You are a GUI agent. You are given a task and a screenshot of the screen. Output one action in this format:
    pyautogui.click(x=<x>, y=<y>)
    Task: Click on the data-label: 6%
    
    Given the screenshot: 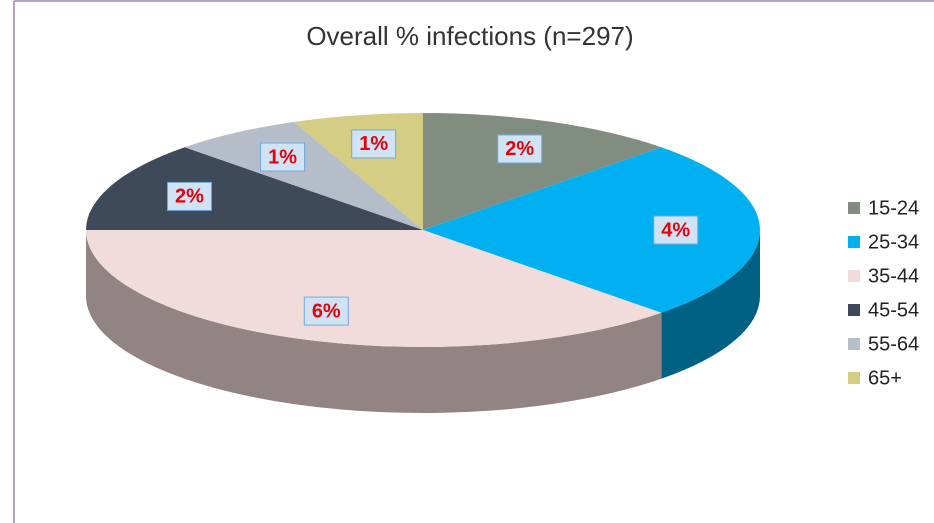 What is the action you would take?
    pyautogui.click(x=326, y=311)
    